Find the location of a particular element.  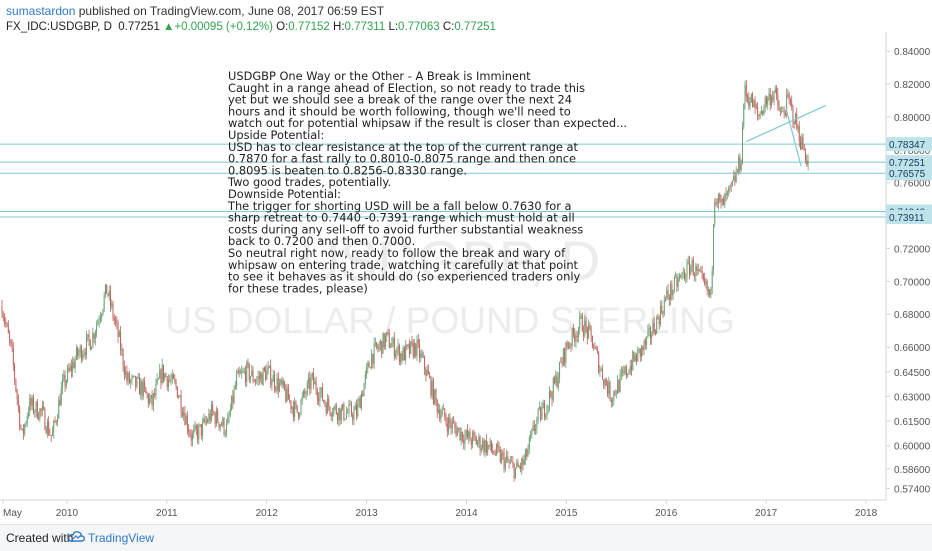

price-tag is located at coordinates (909, 144).